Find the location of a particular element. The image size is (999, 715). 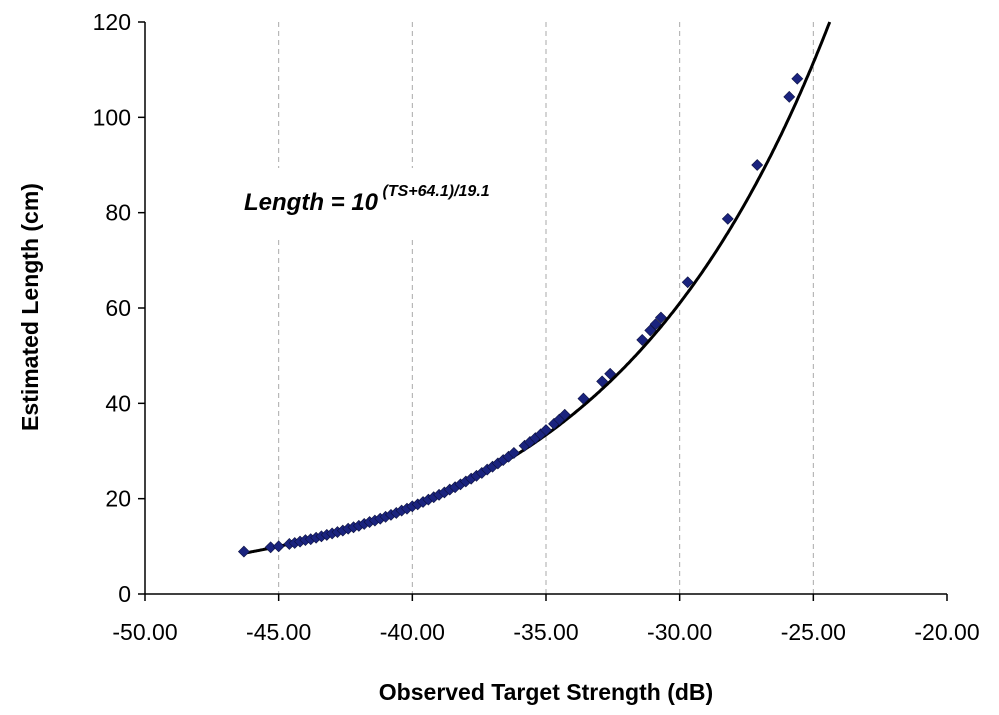

x-tick-label: -50.00 is located at coordinates (144, 632).